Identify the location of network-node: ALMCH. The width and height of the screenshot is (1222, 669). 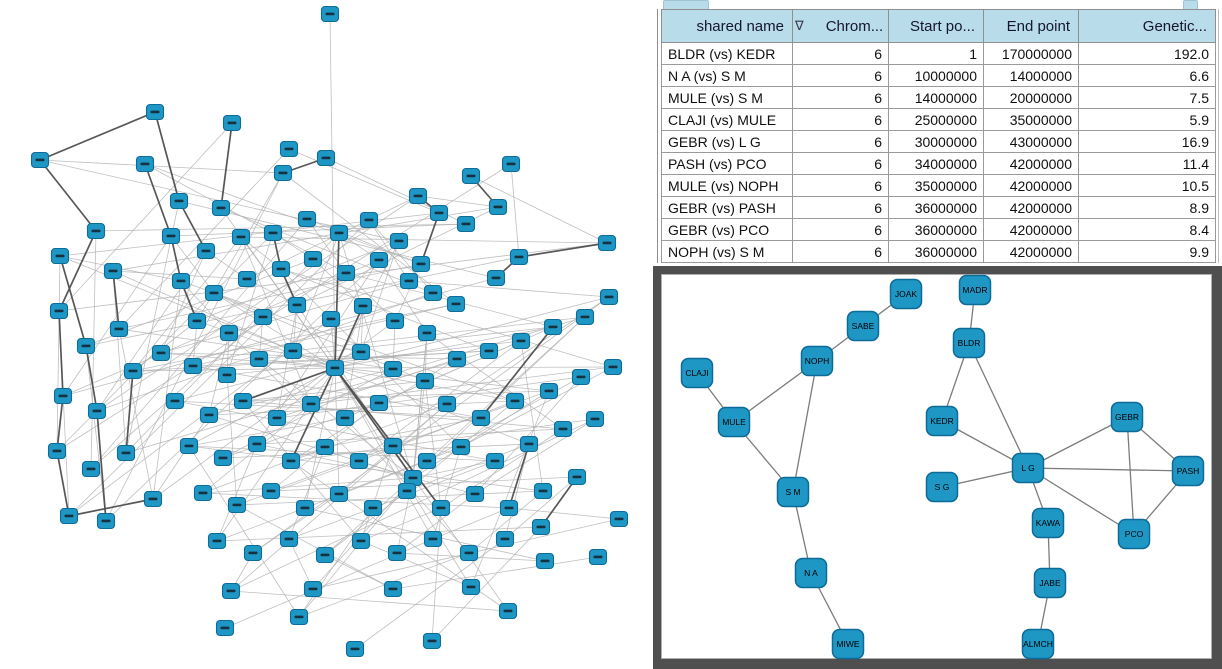
(1038, 644).